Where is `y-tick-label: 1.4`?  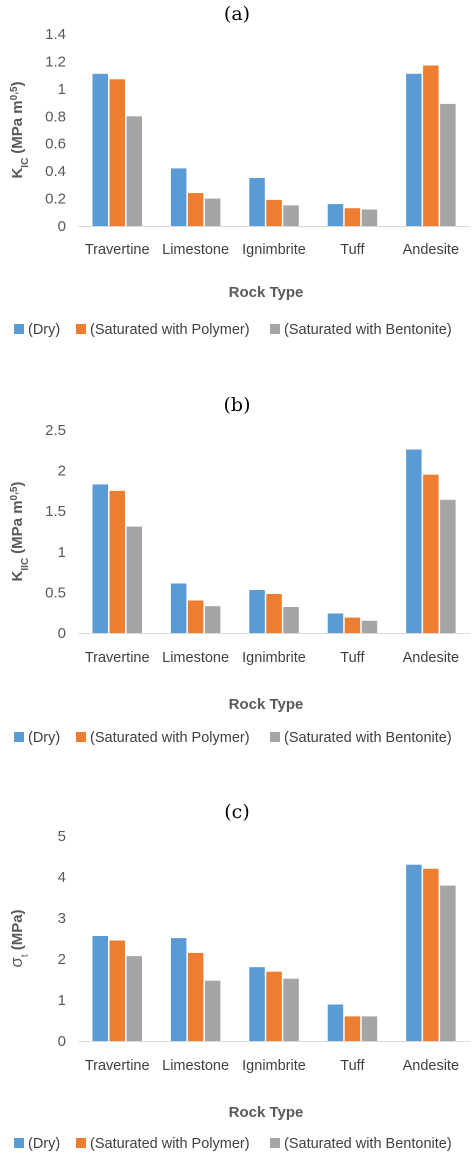 y-tick-label: 1.4 is located at coordinates (55, 34).